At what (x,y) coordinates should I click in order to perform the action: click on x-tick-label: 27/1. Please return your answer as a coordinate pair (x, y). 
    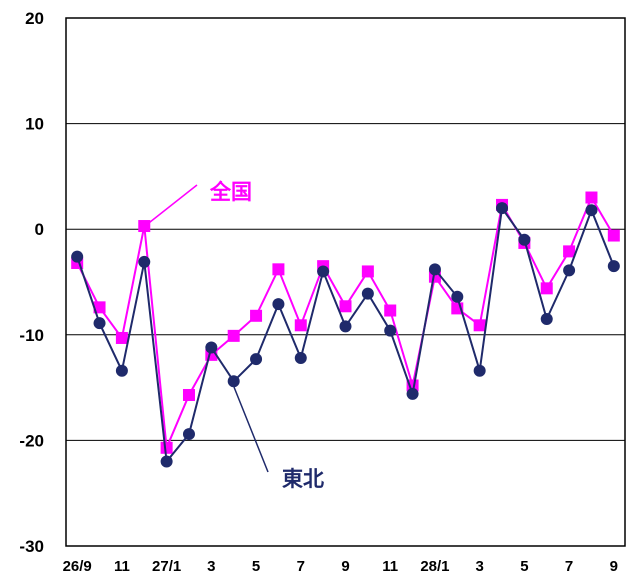
    Looking at the image, I should click on (166, 566).